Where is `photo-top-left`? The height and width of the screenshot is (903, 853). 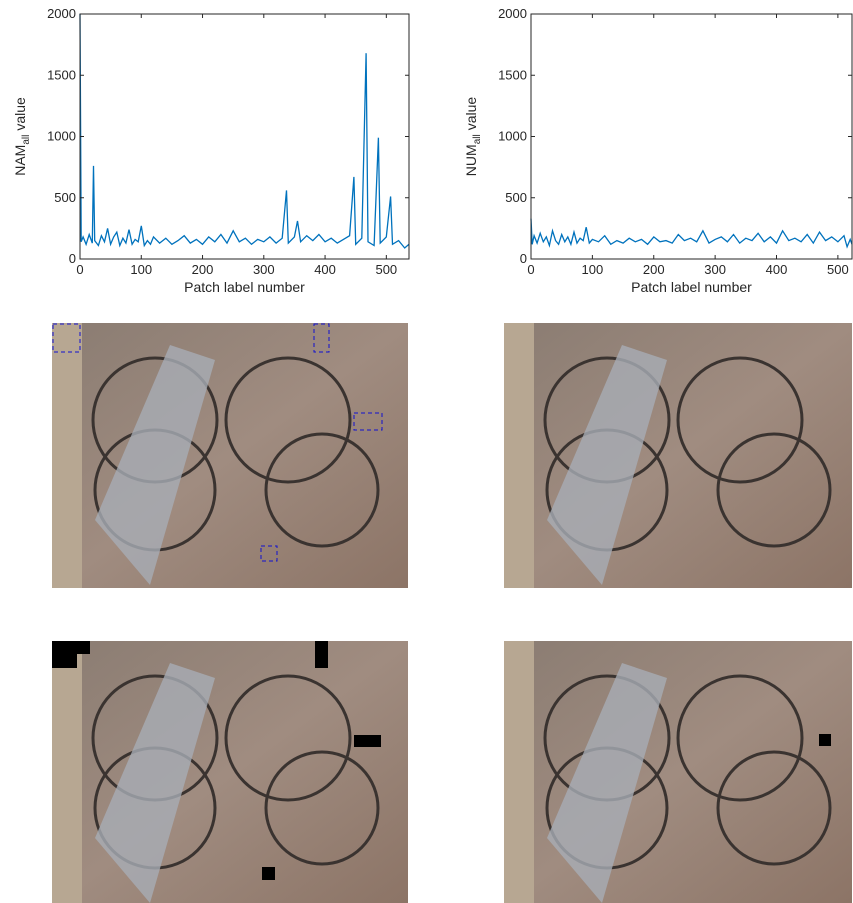
photo-top-left is located at coordinates (230, 455).